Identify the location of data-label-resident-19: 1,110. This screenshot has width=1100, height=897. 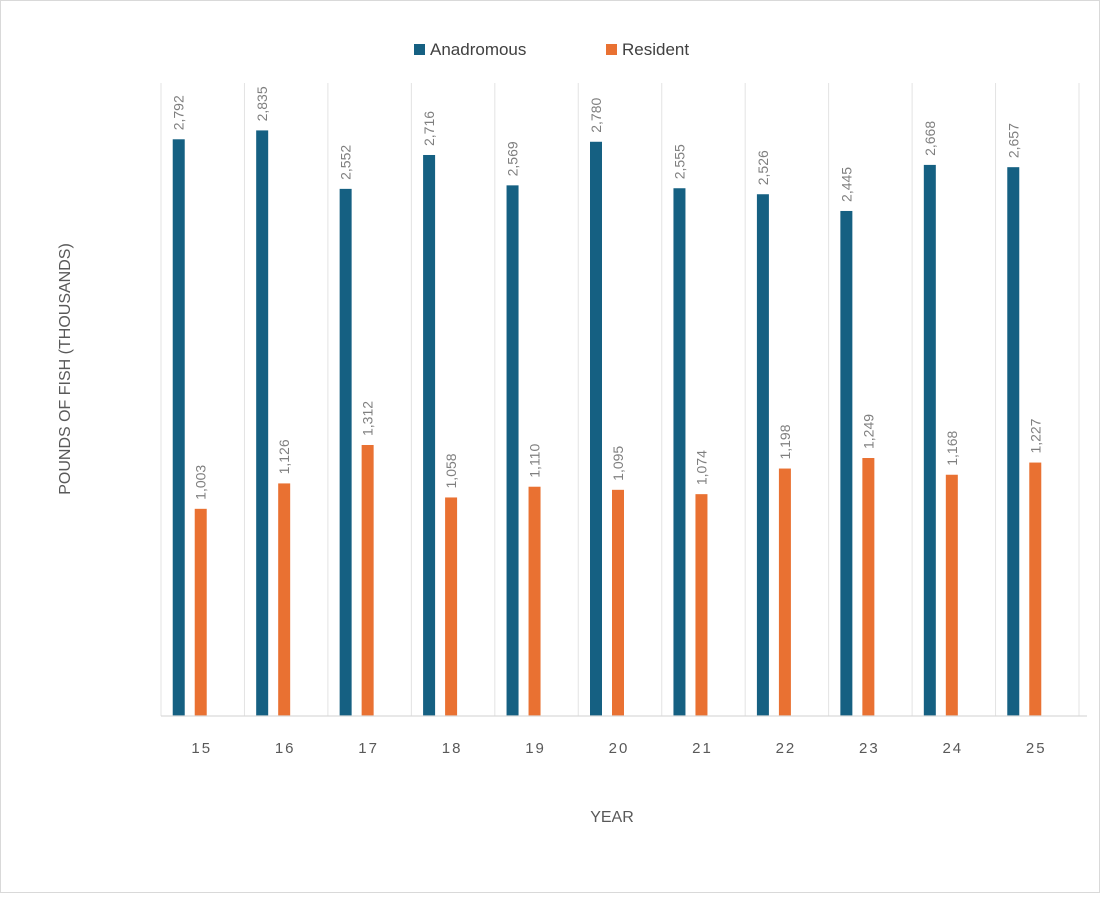
(535, 461).